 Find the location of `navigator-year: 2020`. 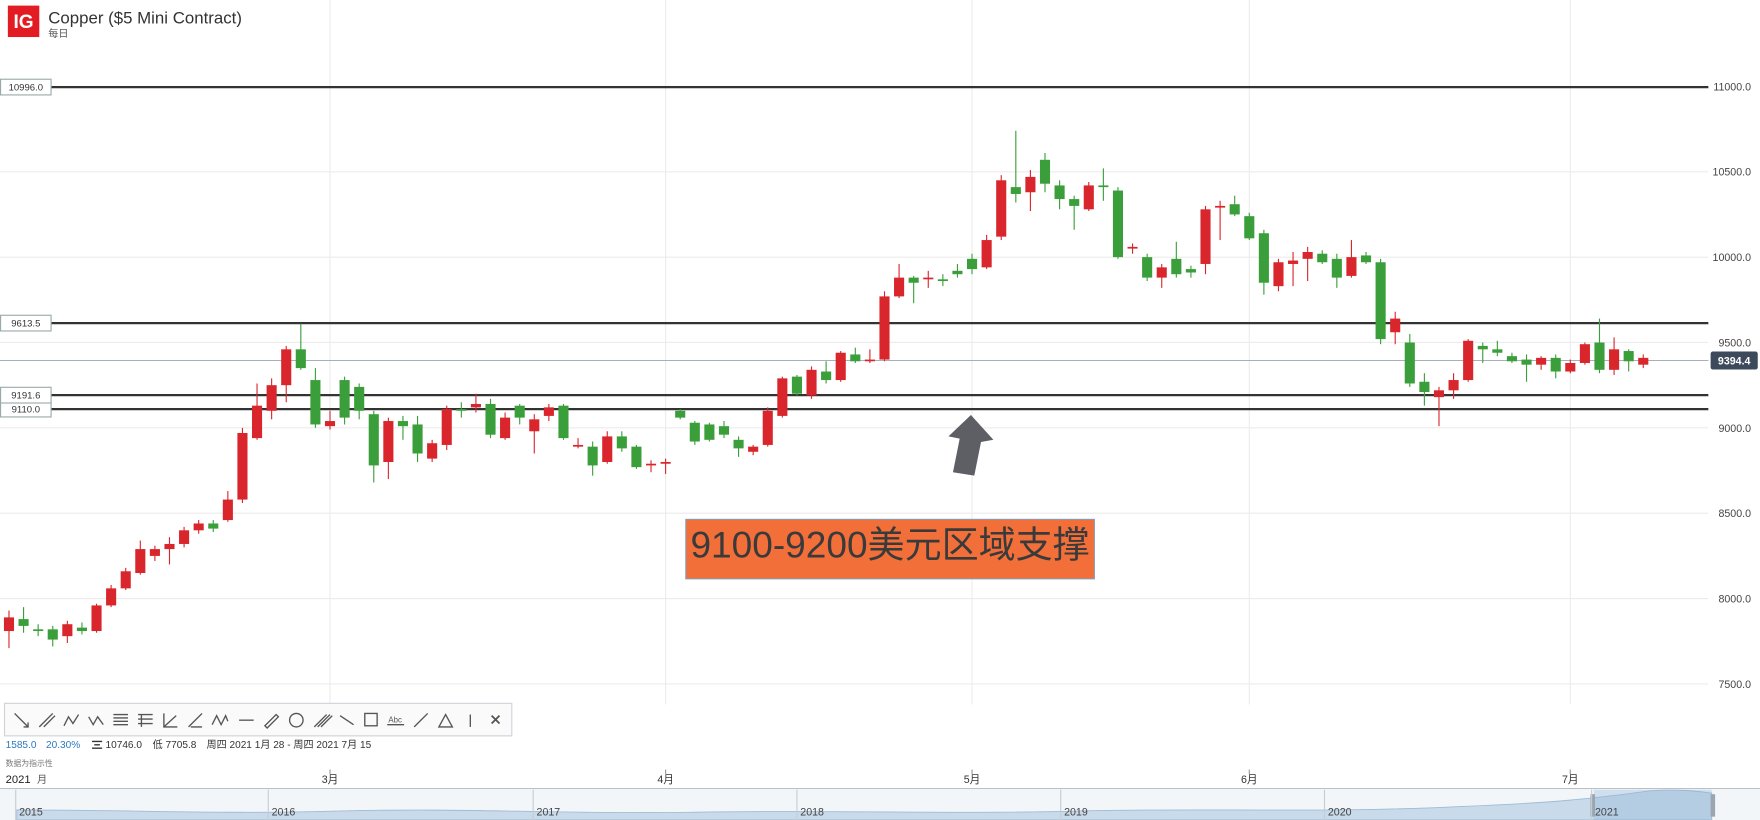

navigator-year: 2020 is located at coordinates (1340, 813).